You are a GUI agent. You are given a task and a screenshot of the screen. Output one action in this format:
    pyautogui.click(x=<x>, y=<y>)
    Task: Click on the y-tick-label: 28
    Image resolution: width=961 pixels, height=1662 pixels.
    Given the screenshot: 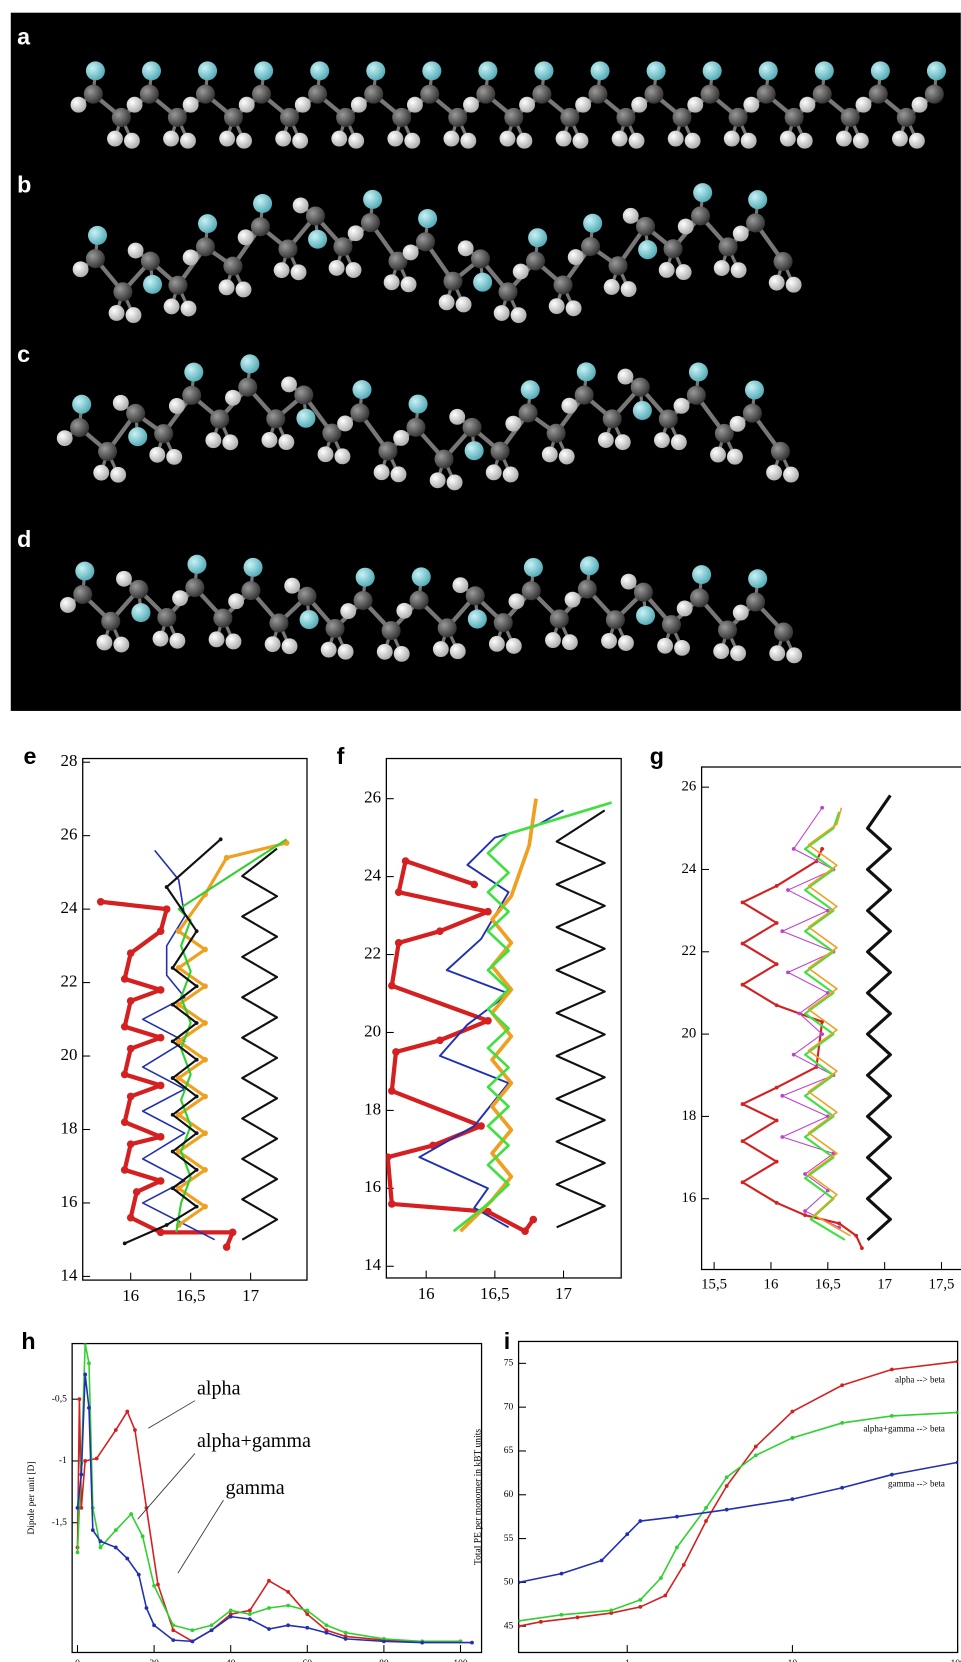 What is the action you would take?
    pyautogui.click(x=69, y=760)
    